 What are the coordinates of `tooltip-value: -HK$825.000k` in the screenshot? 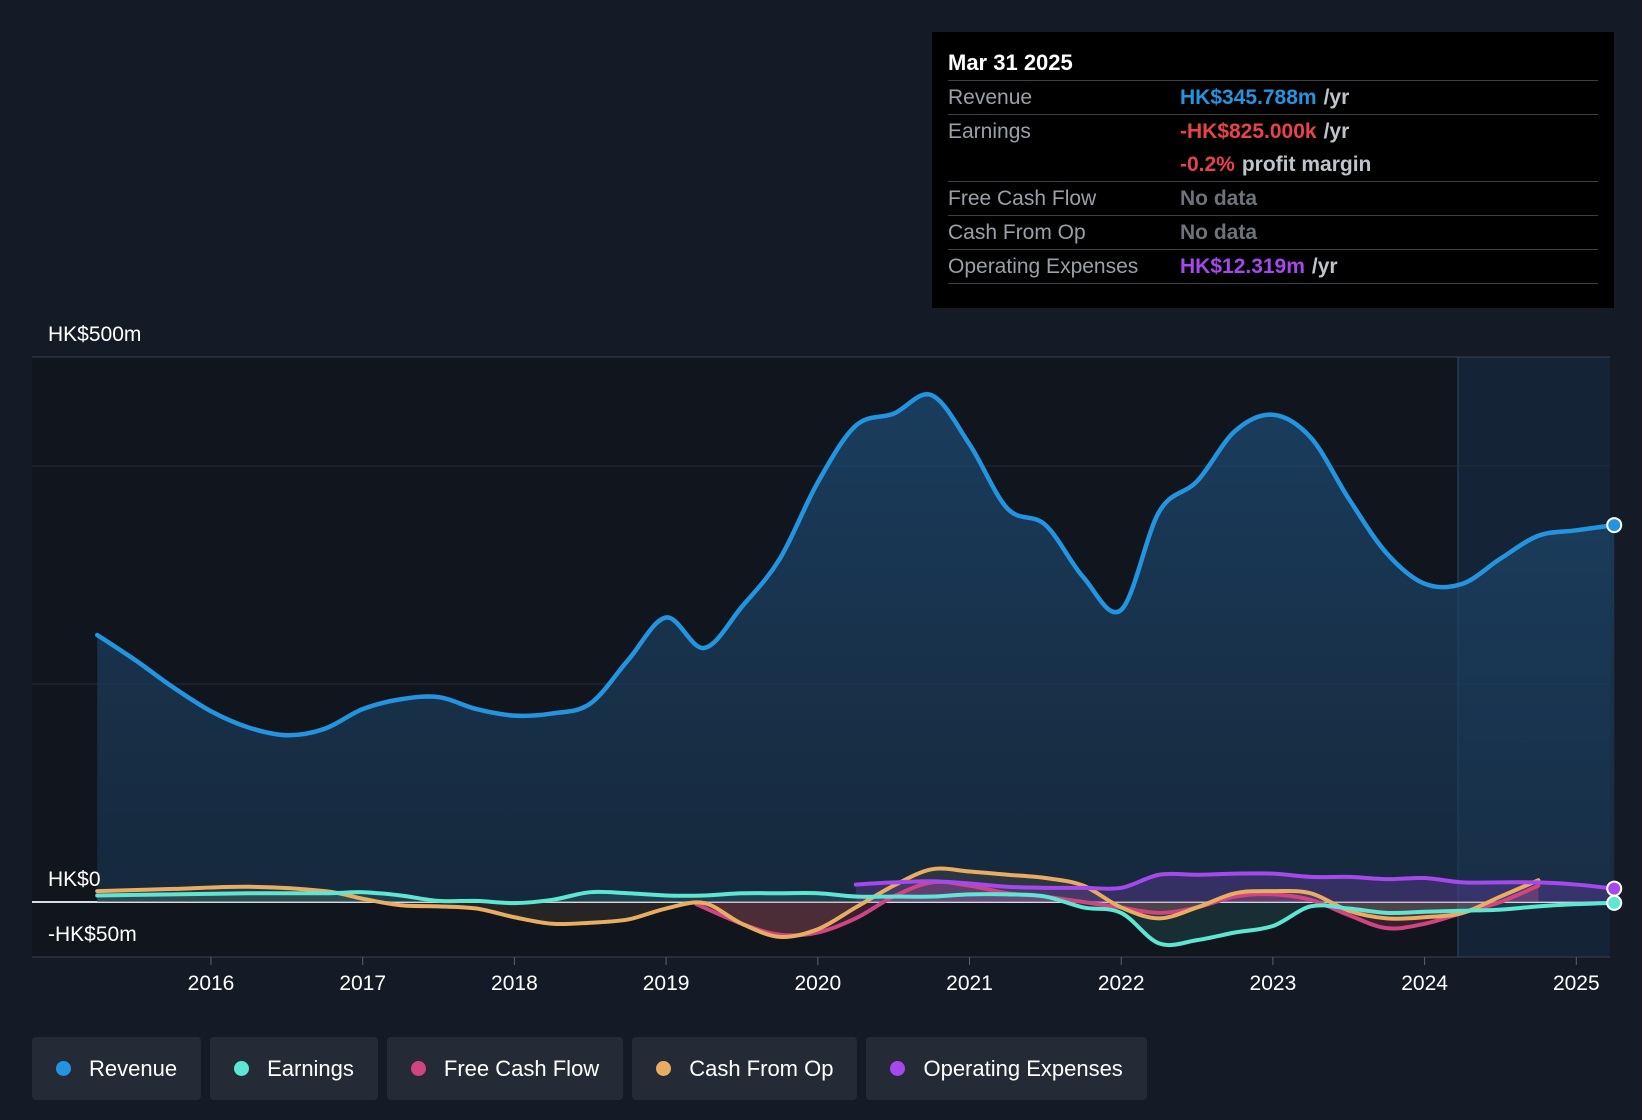 It's located at (1248, 131).